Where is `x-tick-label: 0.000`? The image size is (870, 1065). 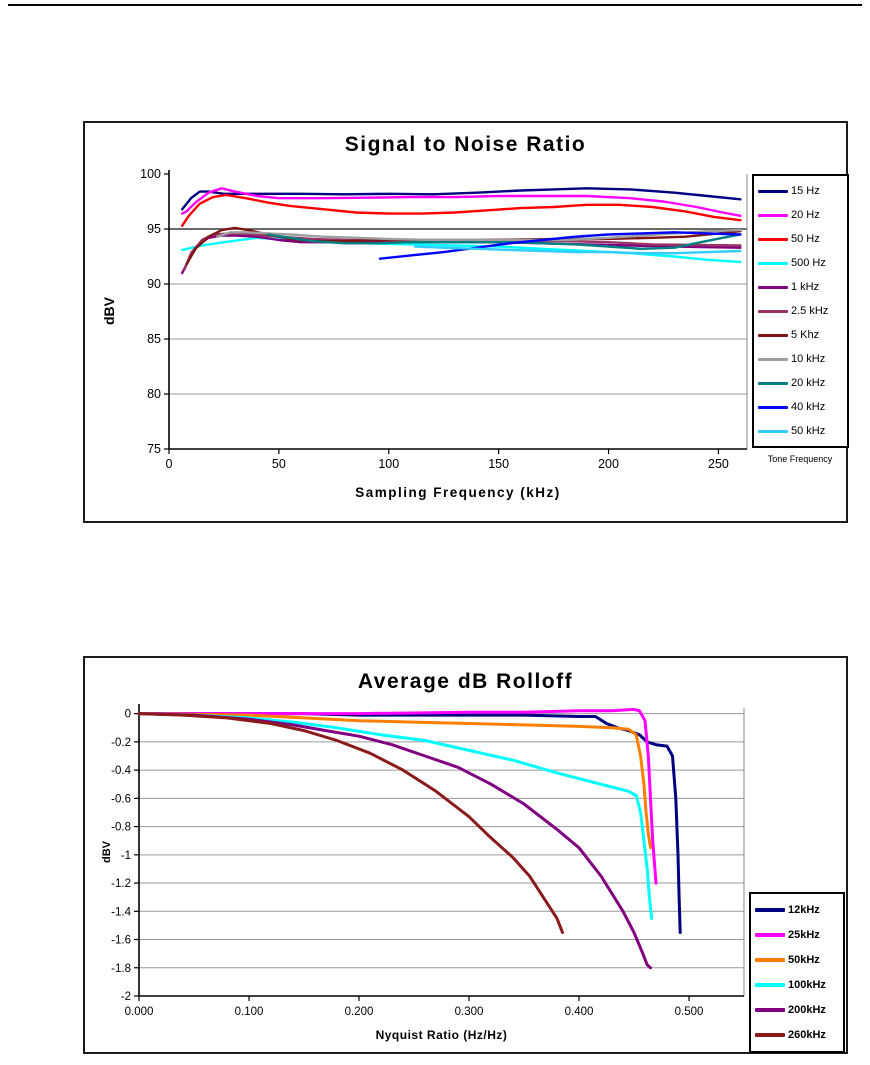
x-tick-label: 0.000 is located at coordinates (139, 1012).